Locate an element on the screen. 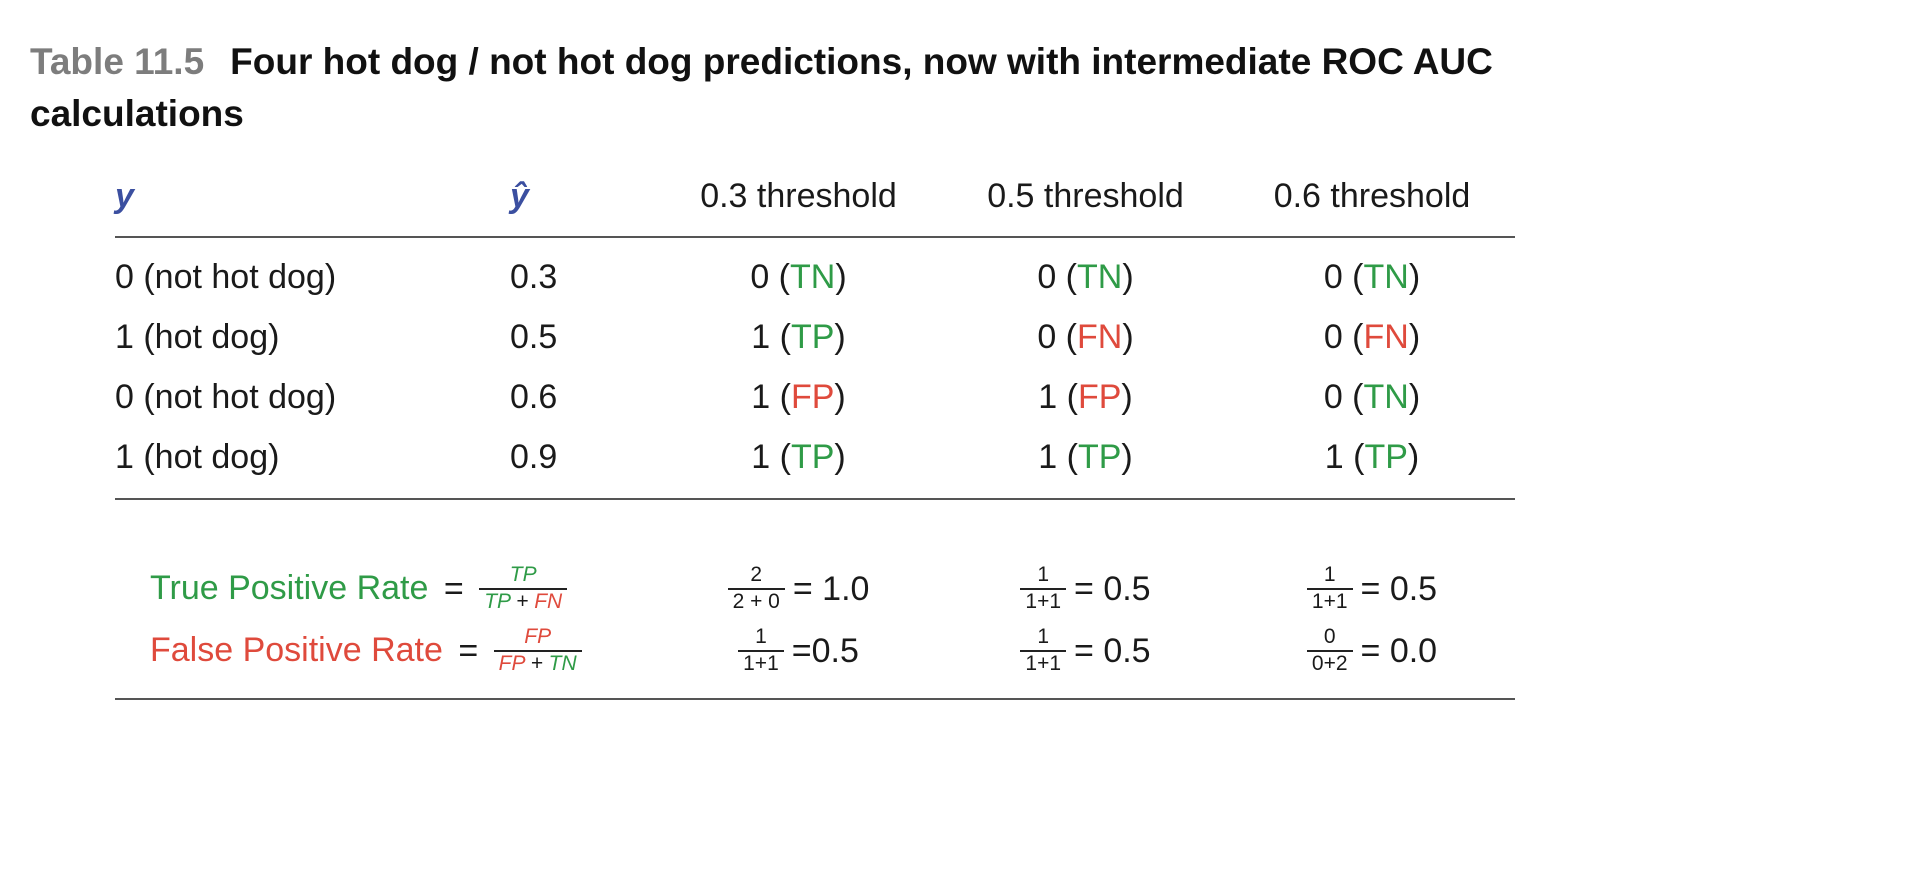  yhat-cell: 0.9 is located at coordinates (534, 457).